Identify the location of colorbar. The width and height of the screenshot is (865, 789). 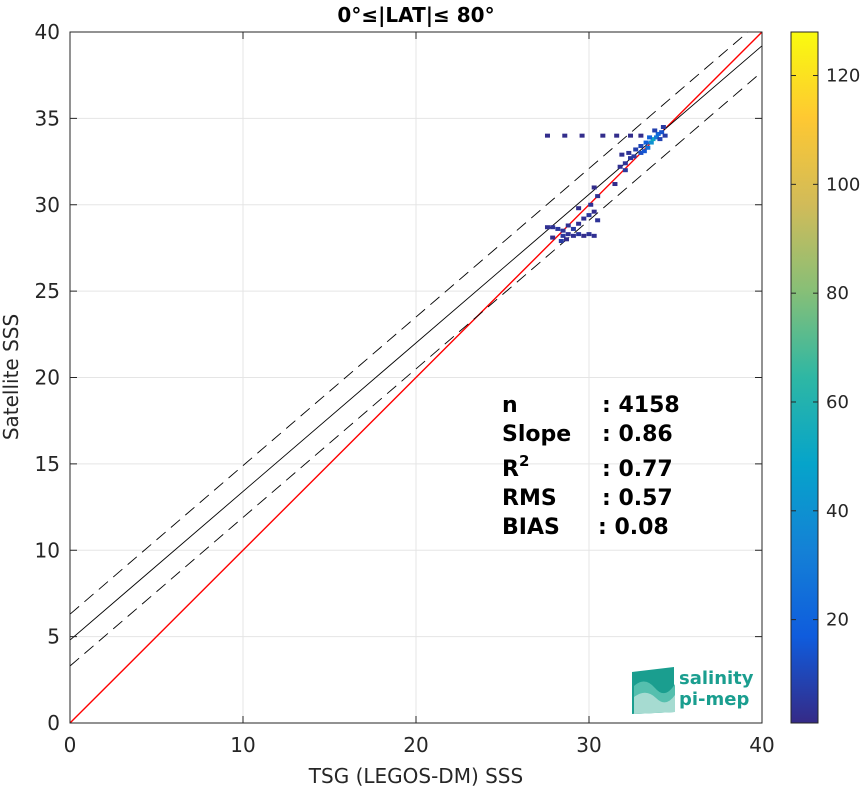
(804, 377).